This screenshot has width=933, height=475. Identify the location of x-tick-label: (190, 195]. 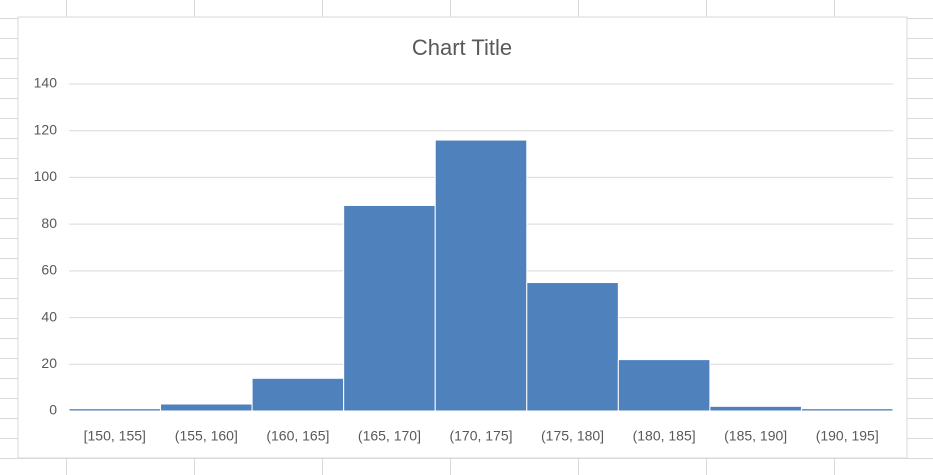
(847, 436).